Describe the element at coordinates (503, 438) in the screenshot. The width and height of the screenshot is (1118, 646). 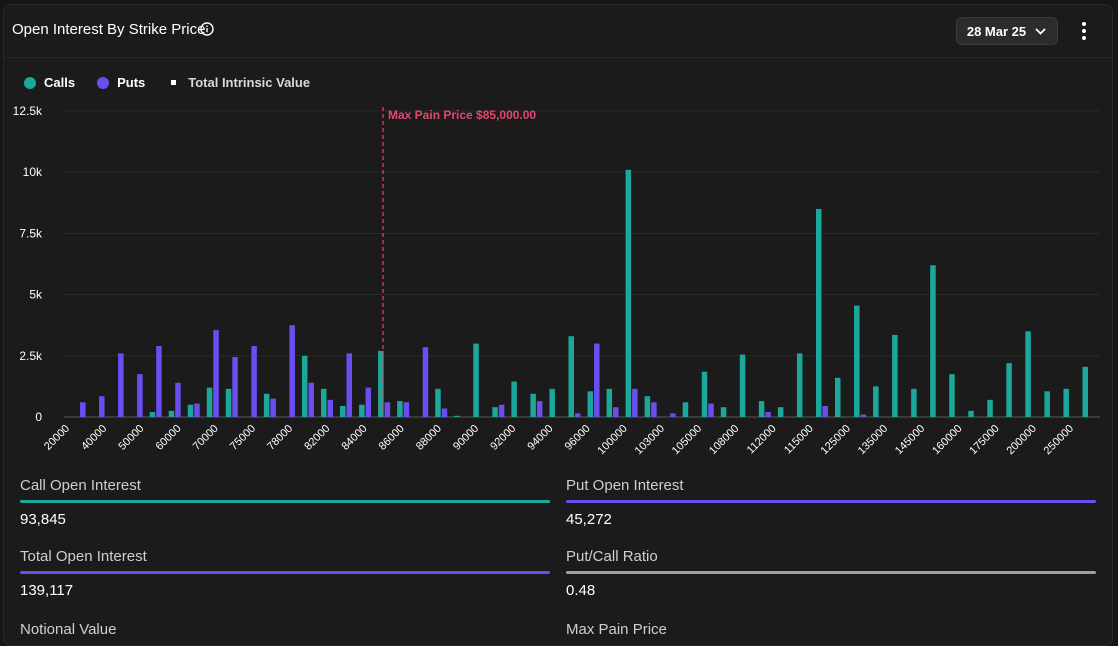
I see `x-tick-label: 92000` at that location.